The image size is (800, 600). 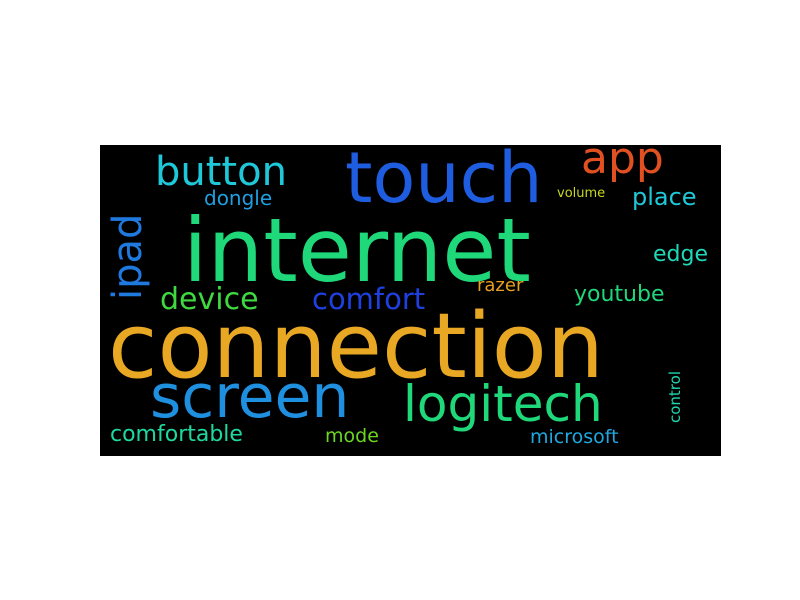 I want to click on word-internet: internet, so click(x=357, y=250).